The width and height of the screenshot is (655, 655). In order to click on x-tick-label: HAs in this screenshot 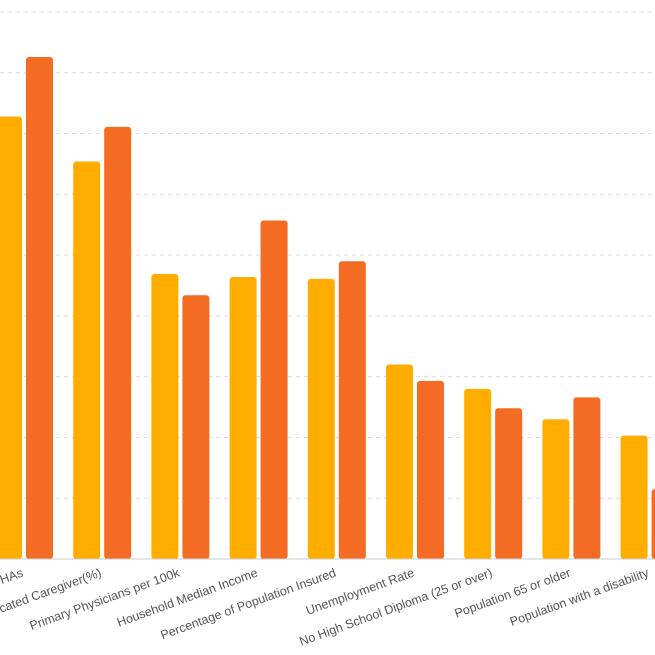, I will do `click(12, 576)`.